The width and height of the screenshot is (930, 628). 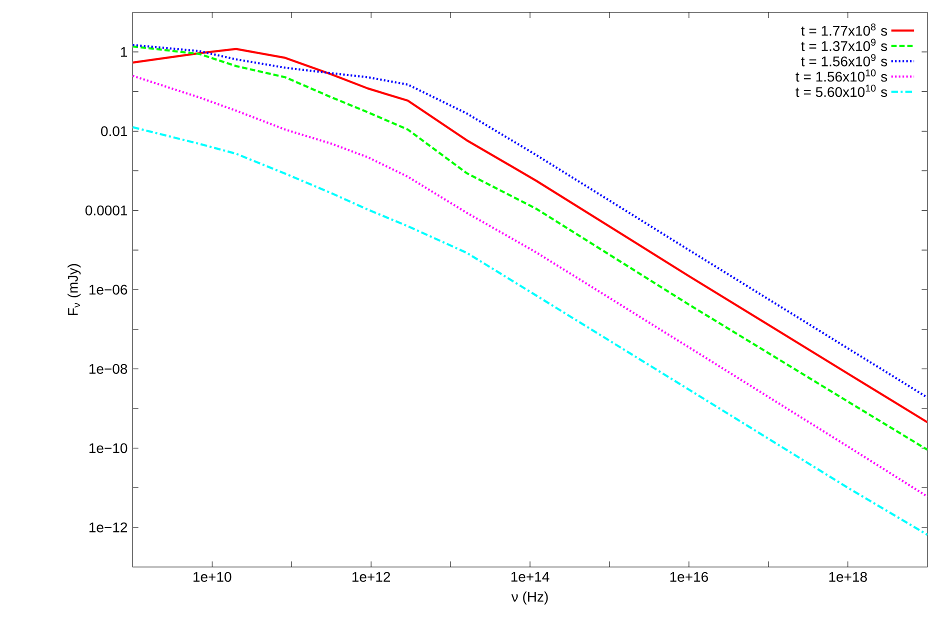 I want to click on legend-label: t = 1.37x10$^{9}$ s, so click(x=844, y=45).